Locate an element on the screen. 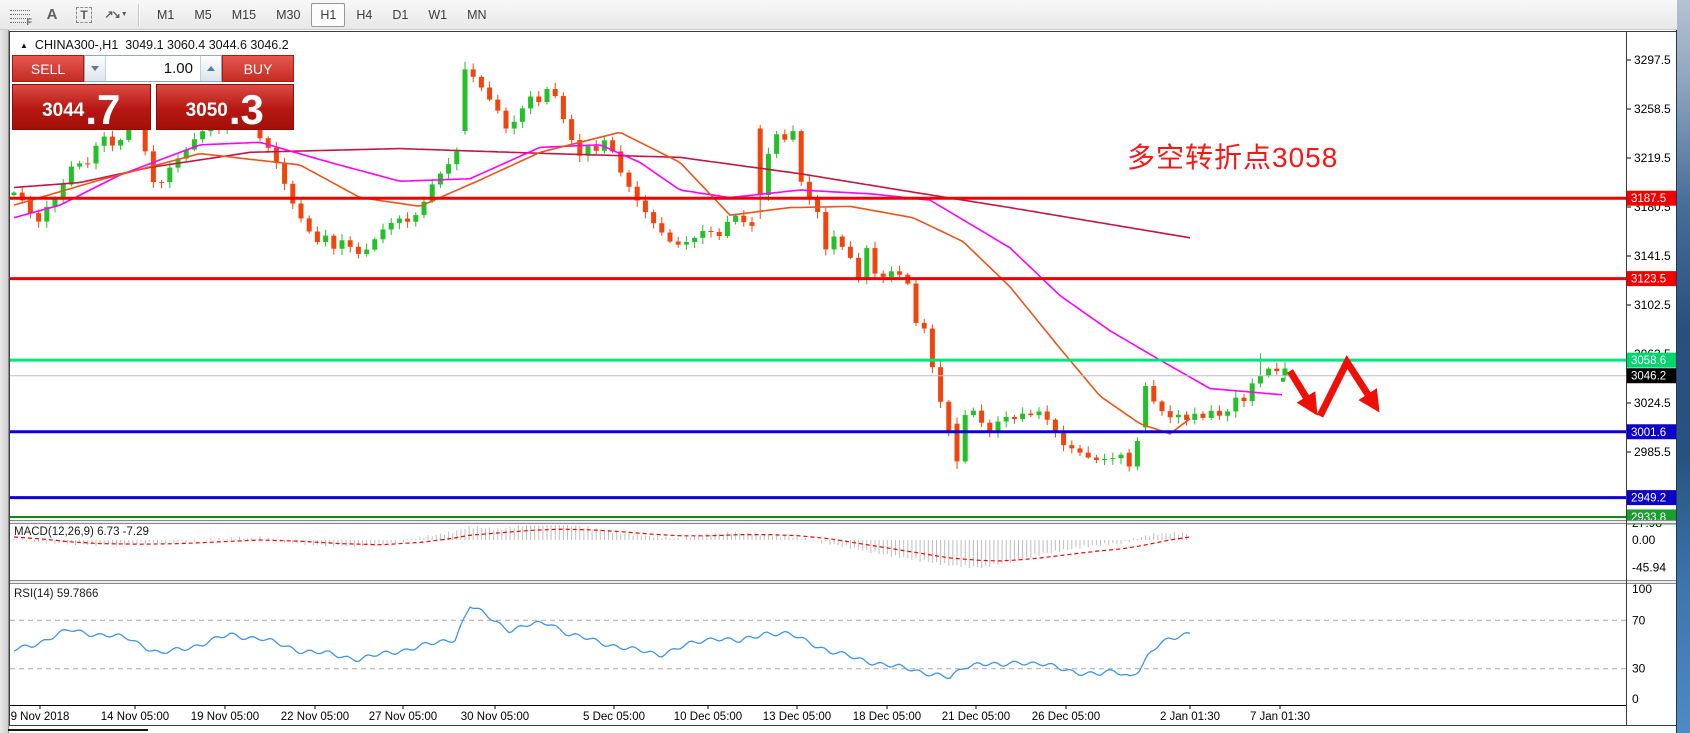 The width and height of the screenshot is (1690, 733). svg-text: 0 is located at coordinates (1635, 699).